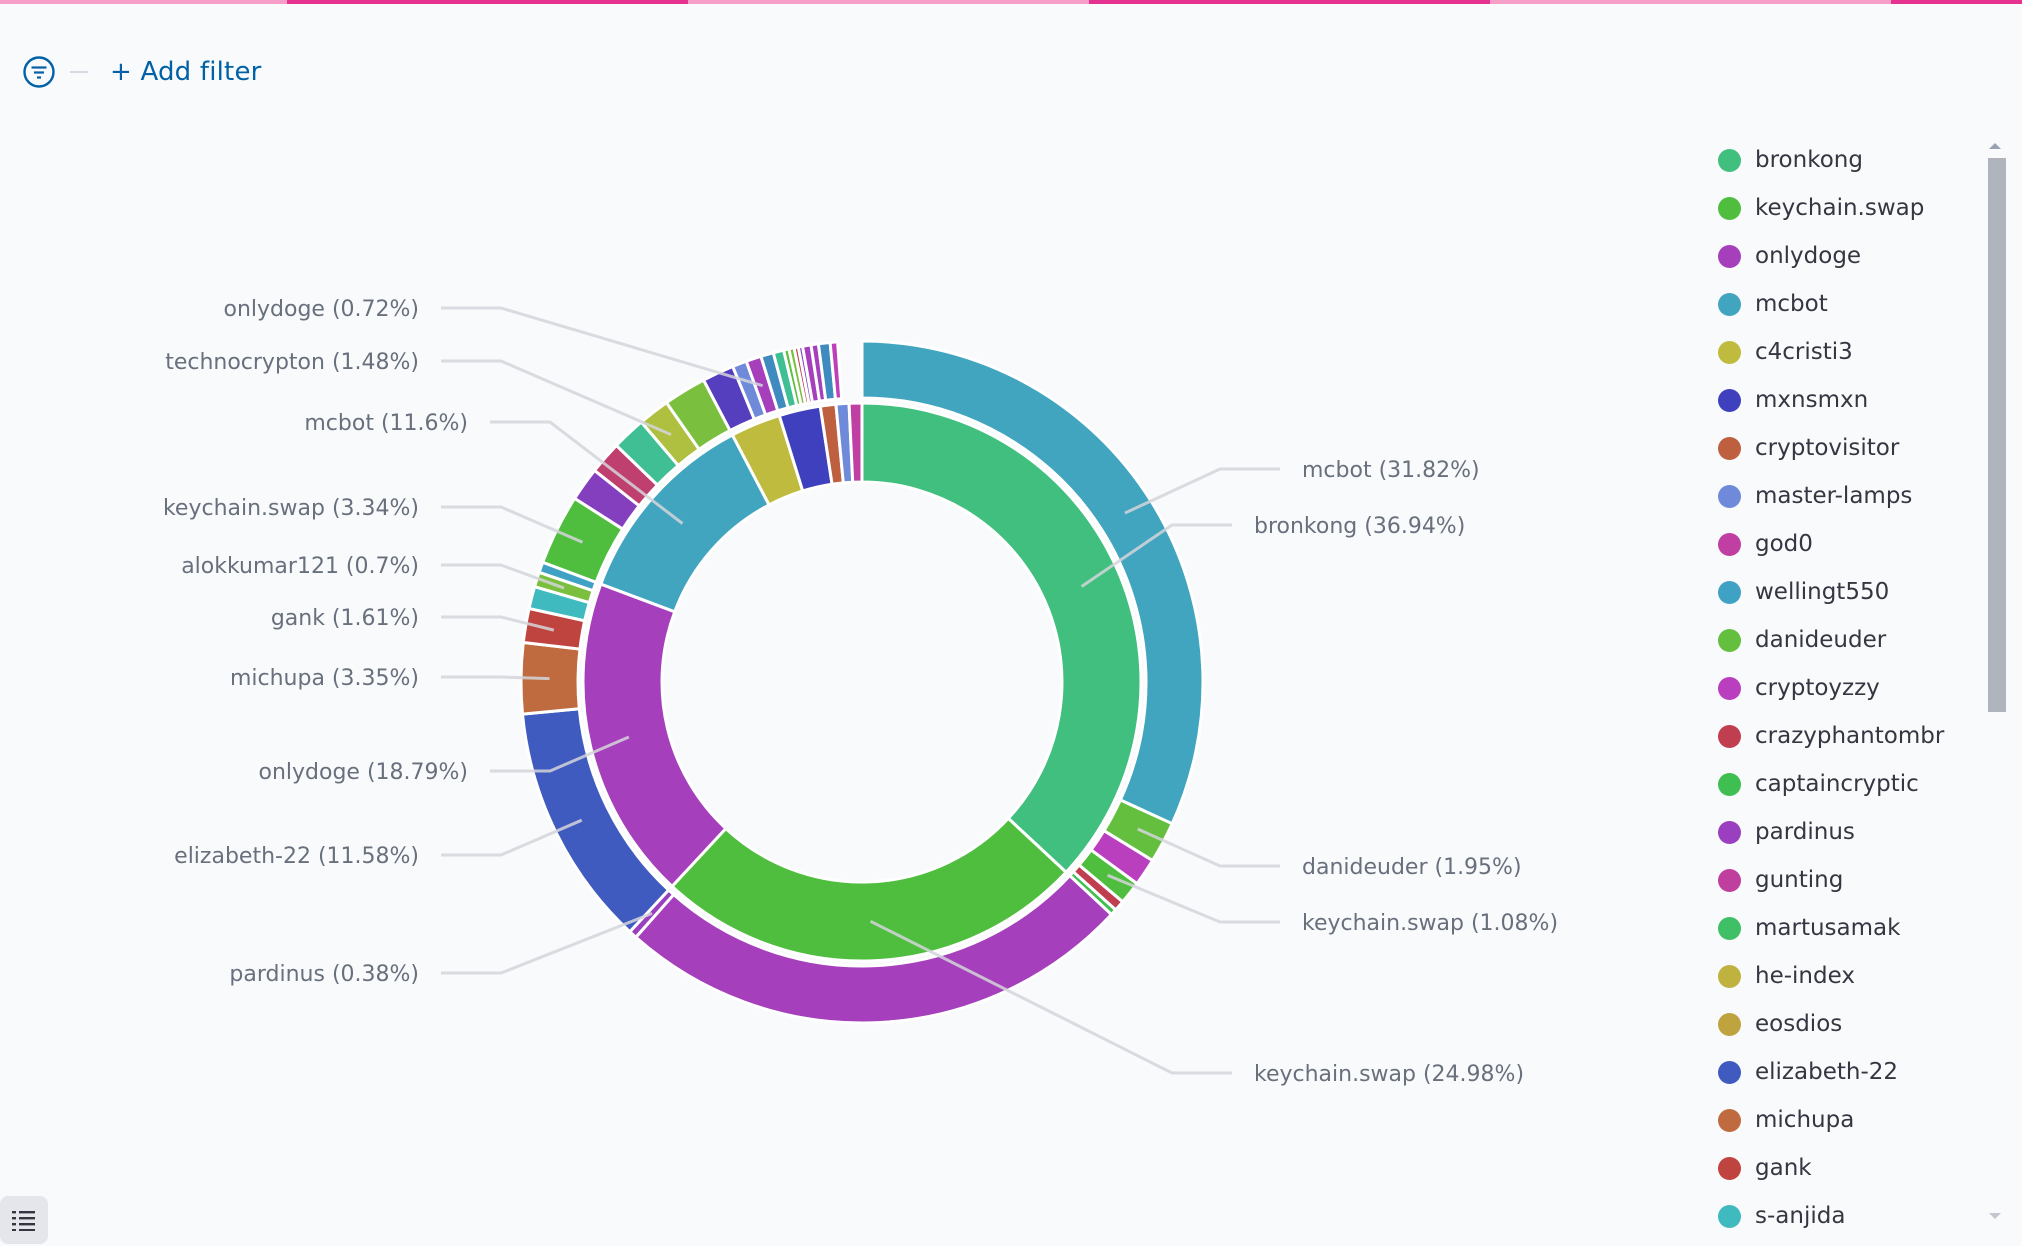 The width and height of the screenshot is (2022, 1246). I want to click on legend-label: gunting, so click(1799, 880).